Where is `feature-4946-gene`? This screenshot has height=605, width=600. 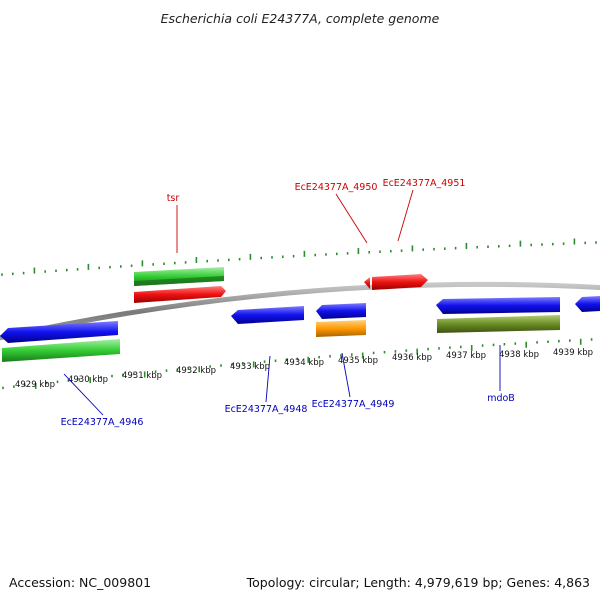 feature-4946-gene is located at coordinates (61, 350).